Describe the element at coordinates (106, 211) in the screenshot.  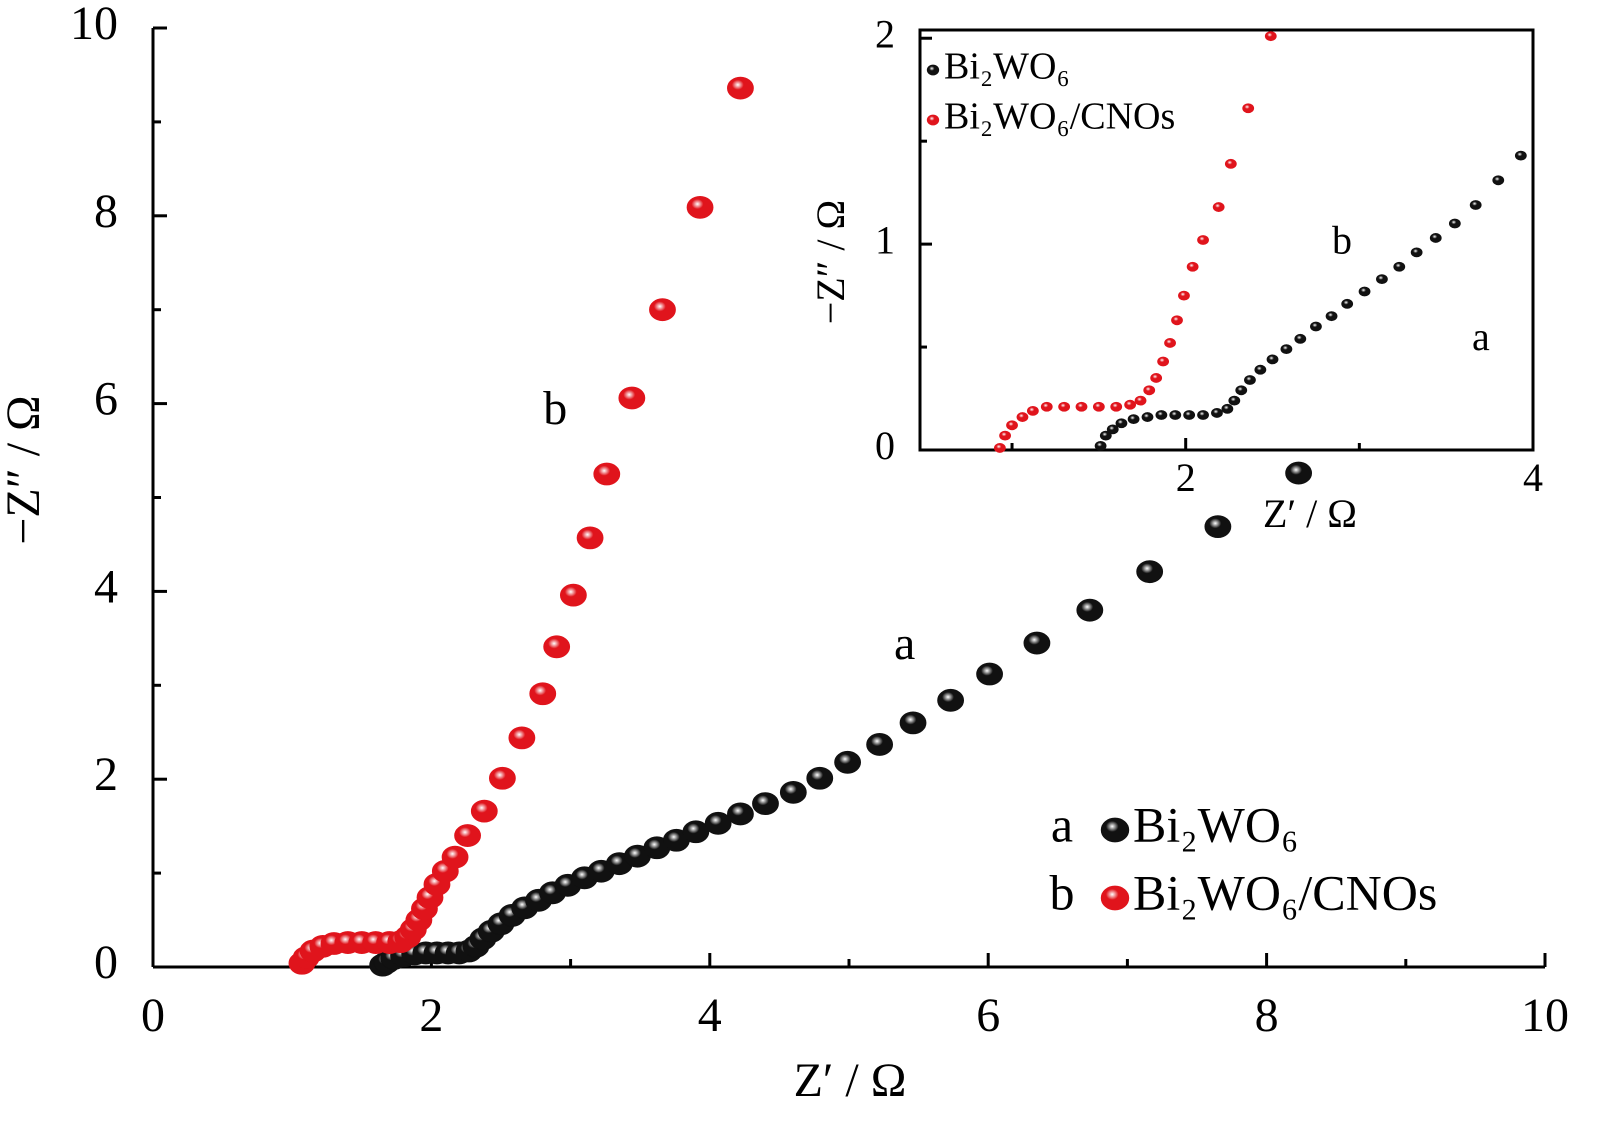
I see `y-tick-label: 8` at that location.